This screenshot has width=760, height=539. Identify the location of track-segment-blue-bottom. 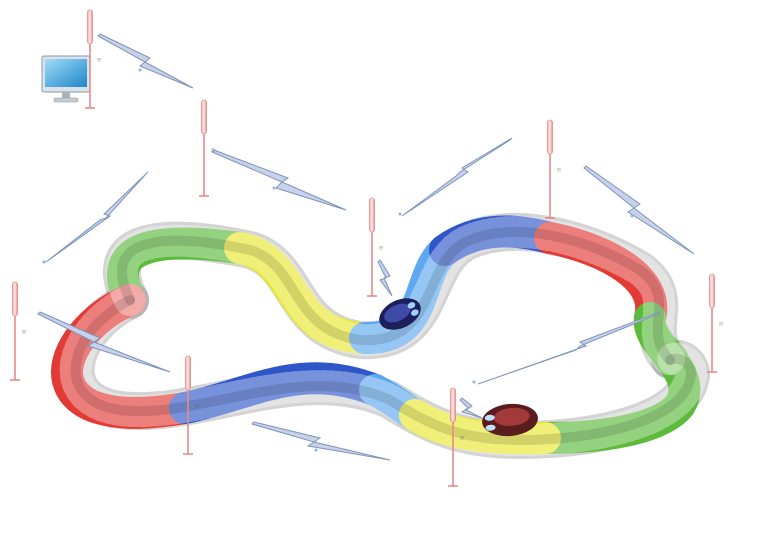
(280, 393).